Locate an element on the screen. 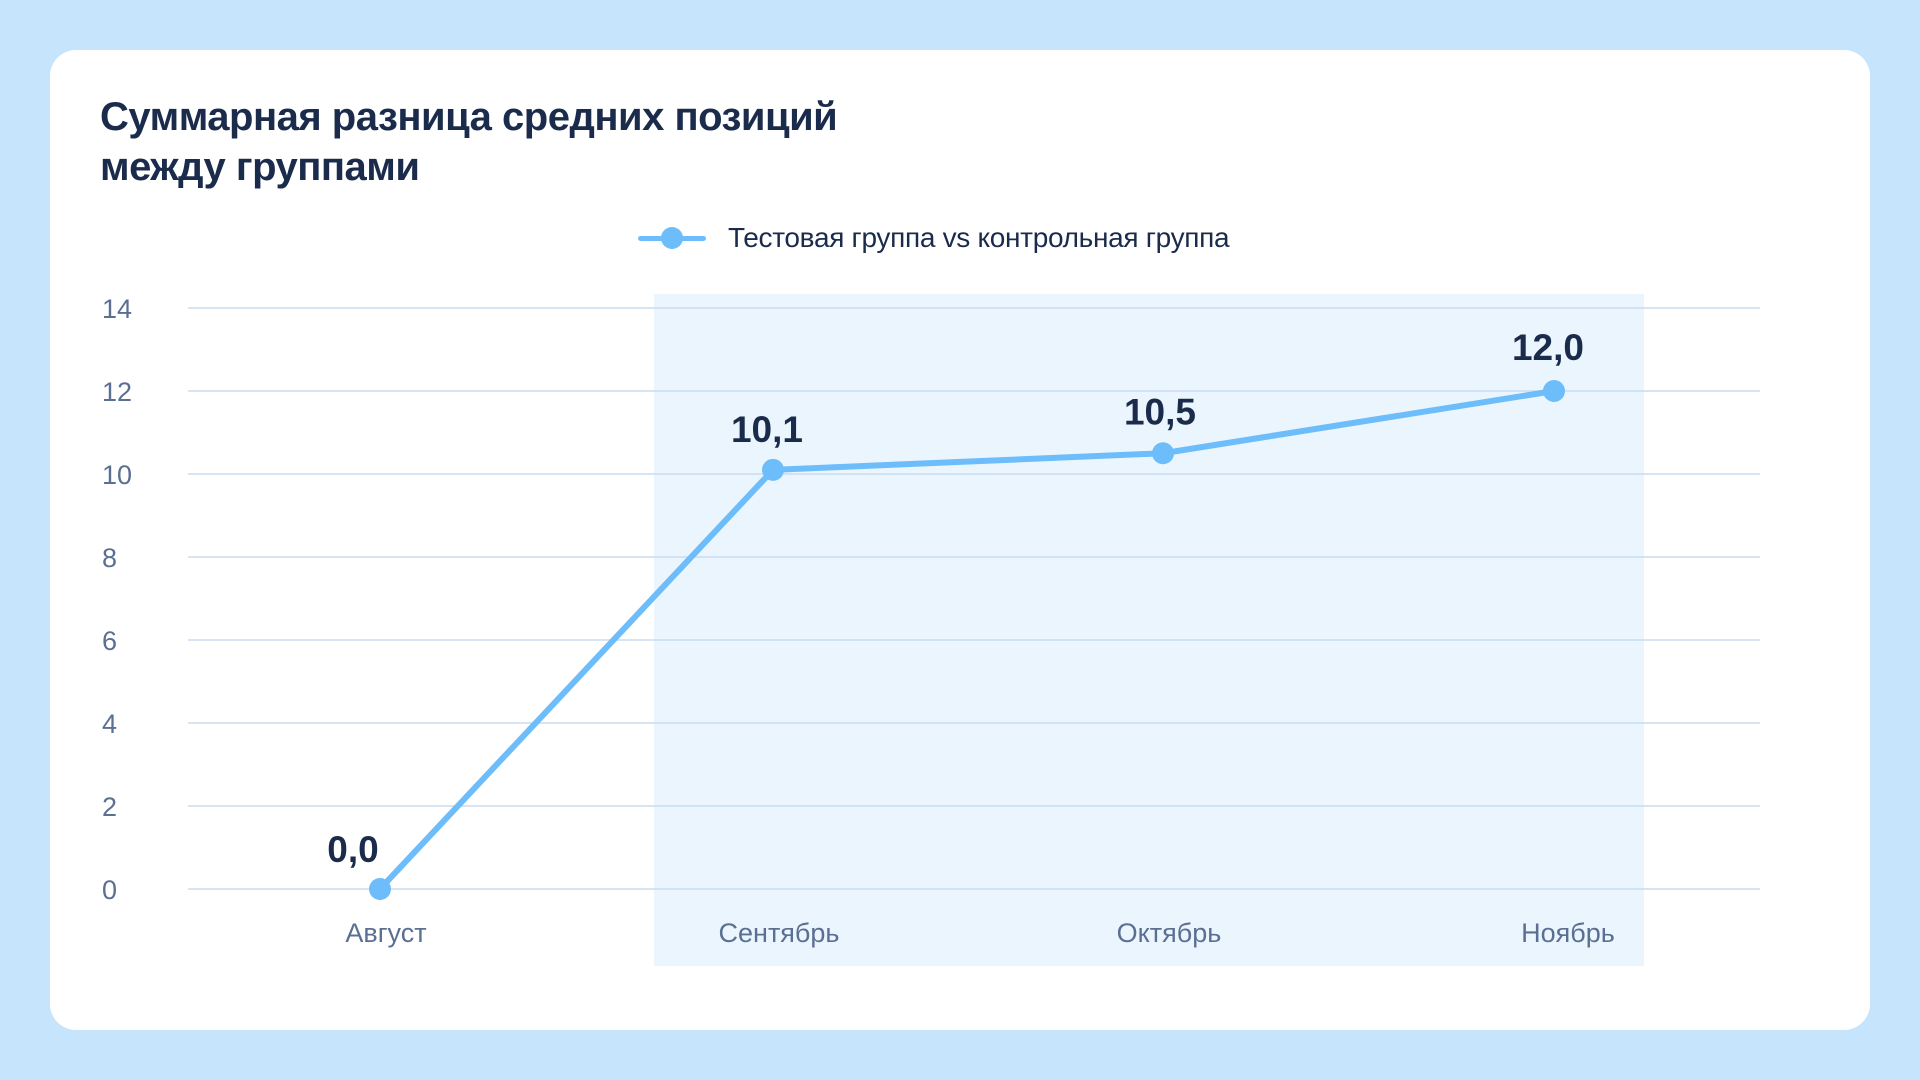 This screenshot has width=1920, height=1080. data-label-Ноябрь: 12,0 is located at coordinates (1548, 347).